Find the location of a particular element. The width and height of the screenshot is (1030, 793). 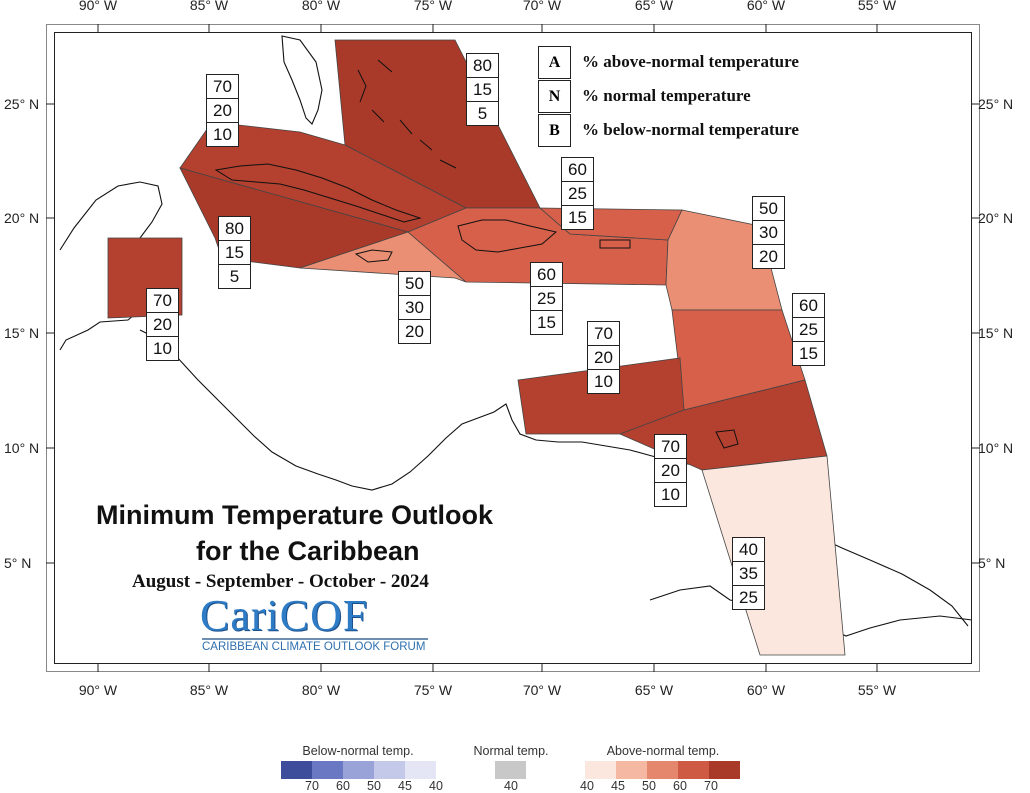

lon-label-top: 55° W is located at coordinates (877, 6).